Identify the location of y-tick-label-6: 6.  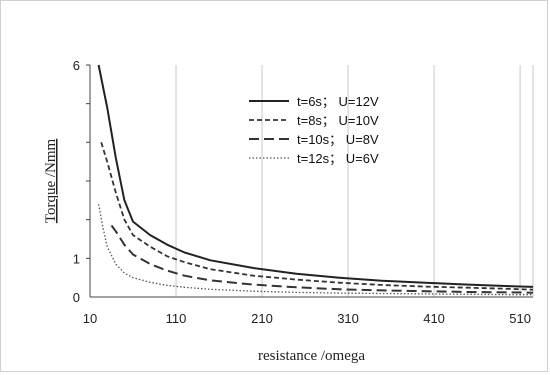
(76, 65).